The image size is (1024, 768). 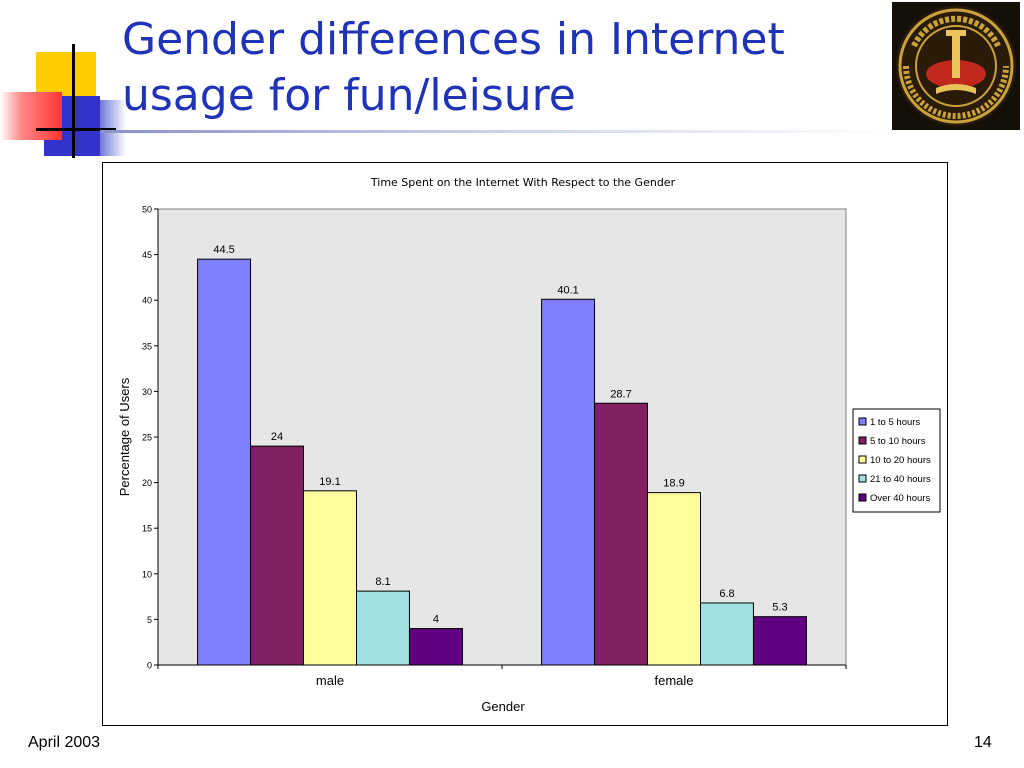 What do you see at coordinates (435, 647) in the screenshot?
I see `bar-over-40-hours-male` at bounding box center [435, 647].